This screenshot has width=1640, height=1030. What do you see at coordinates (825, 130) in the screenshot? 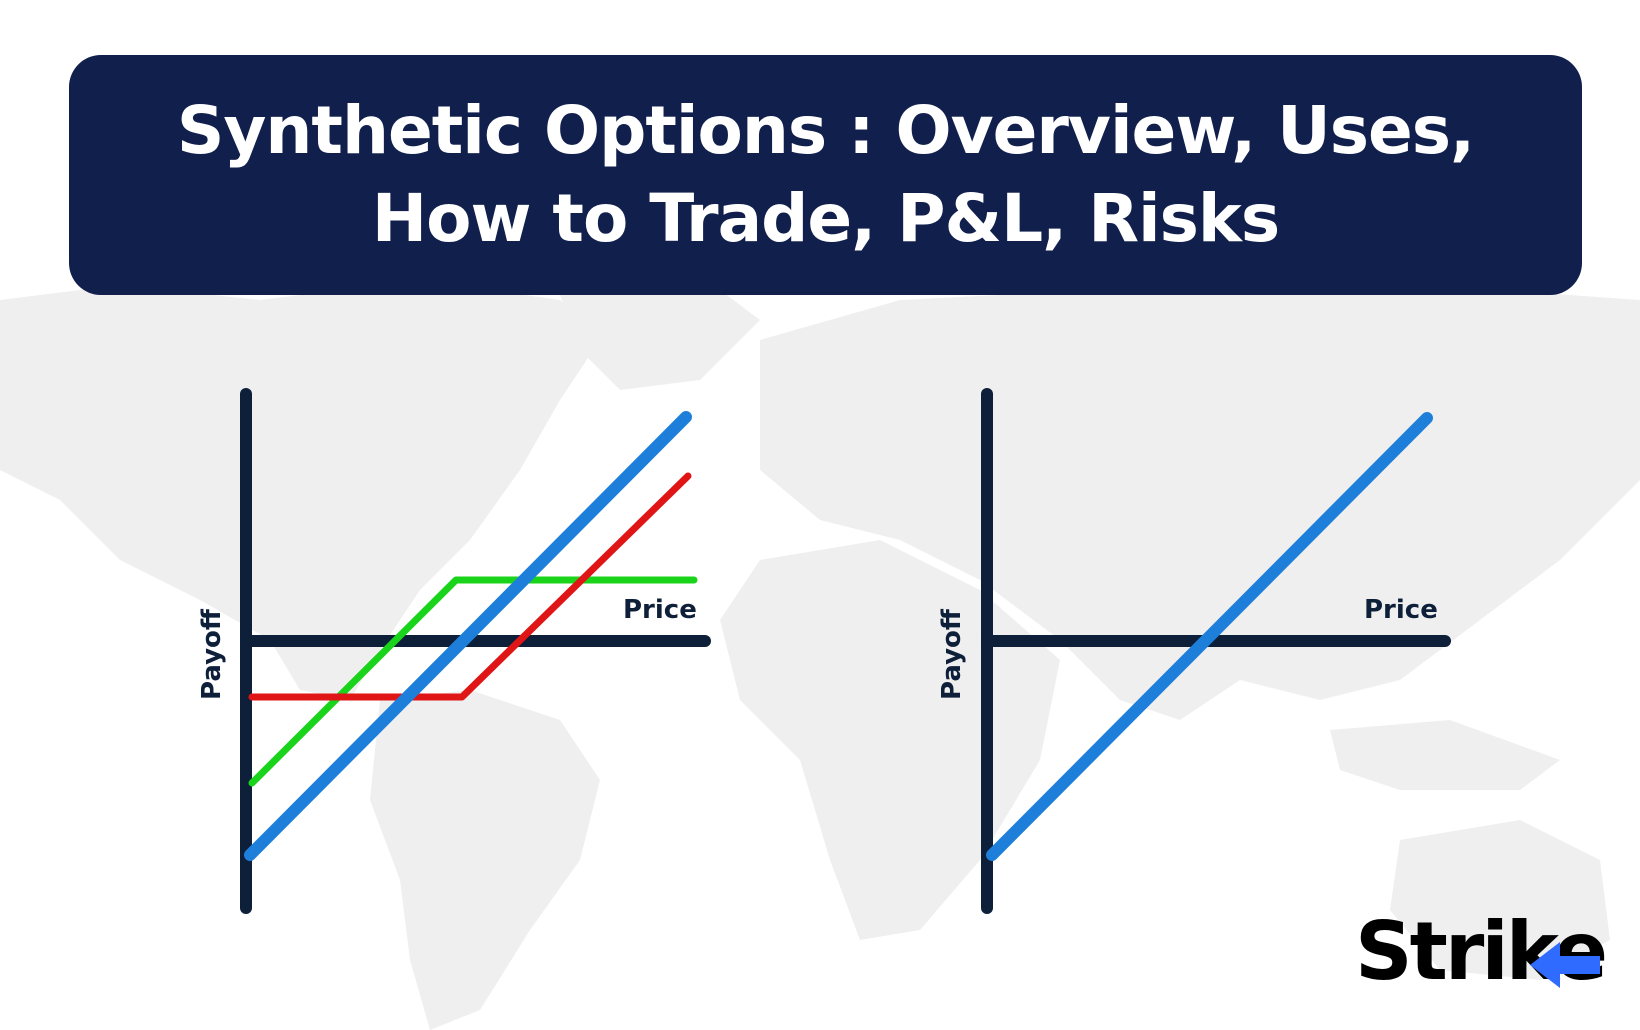
I see `title-line-1: Synthetic Options : Overview, Uses,` at bounding box center [825, 130].